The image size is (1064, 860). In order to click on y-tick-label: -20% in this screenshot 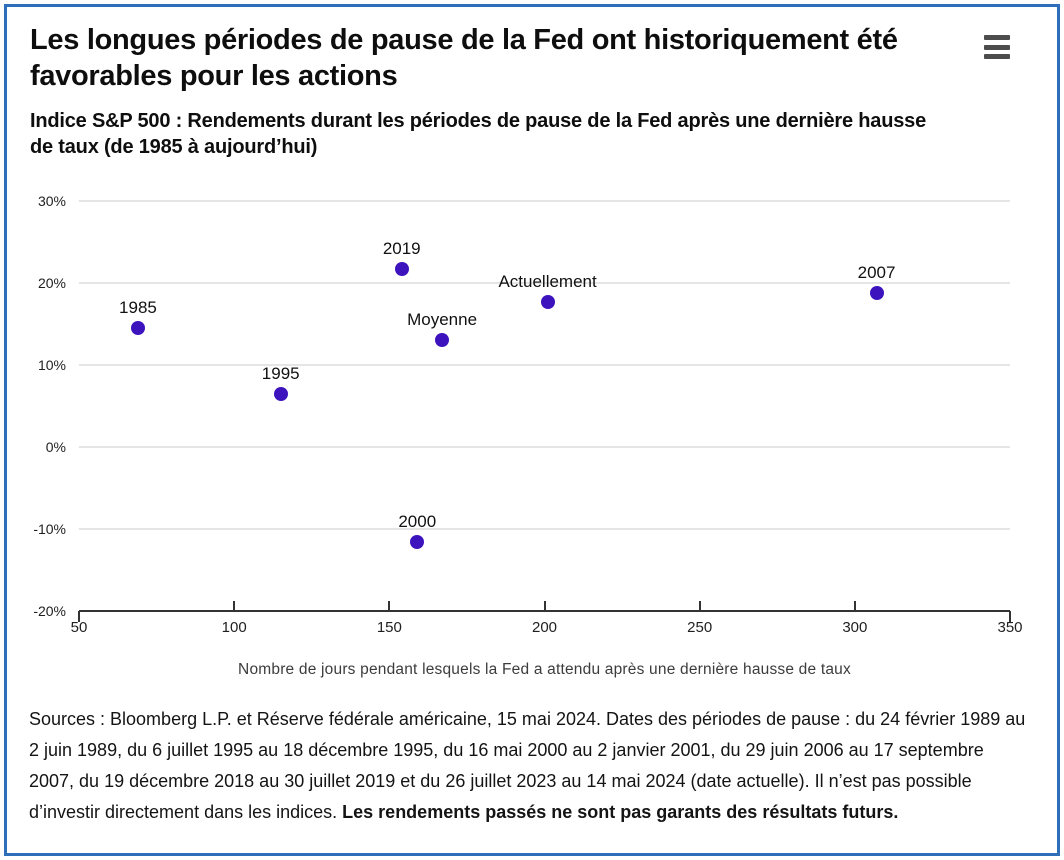, I will do `click(49, 611)`.